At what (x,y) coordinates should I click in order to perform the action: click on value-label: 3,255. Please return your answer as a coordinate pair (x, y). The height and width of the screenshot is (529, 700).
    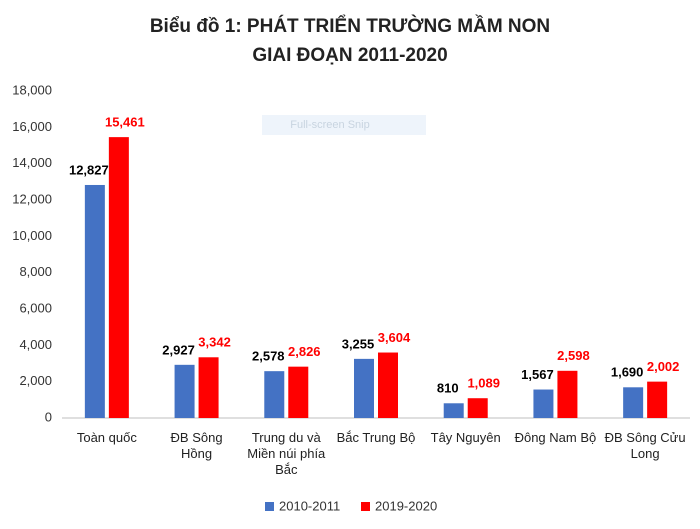
    Looking at the image, I should click on (358, 343).